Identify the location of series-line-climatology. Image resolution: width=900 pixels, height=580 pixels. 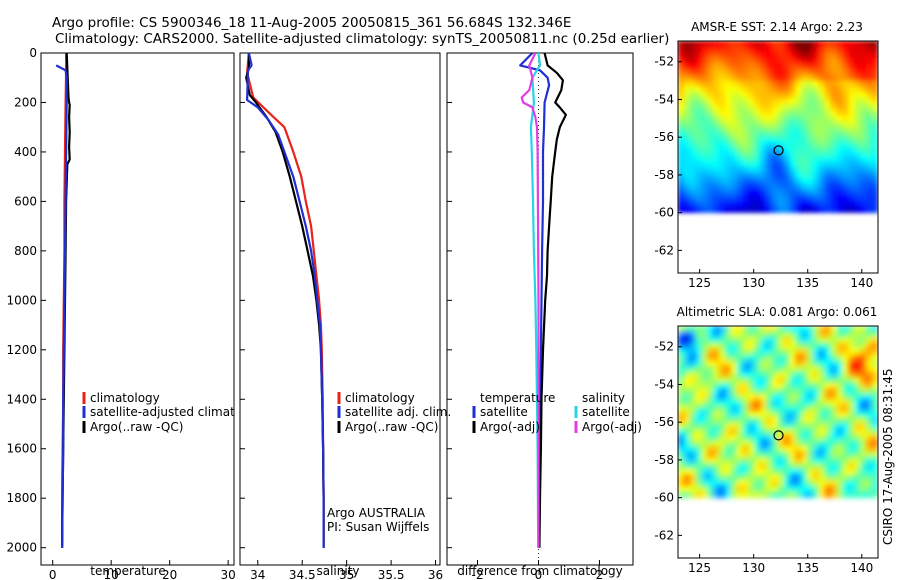
(285, 300).